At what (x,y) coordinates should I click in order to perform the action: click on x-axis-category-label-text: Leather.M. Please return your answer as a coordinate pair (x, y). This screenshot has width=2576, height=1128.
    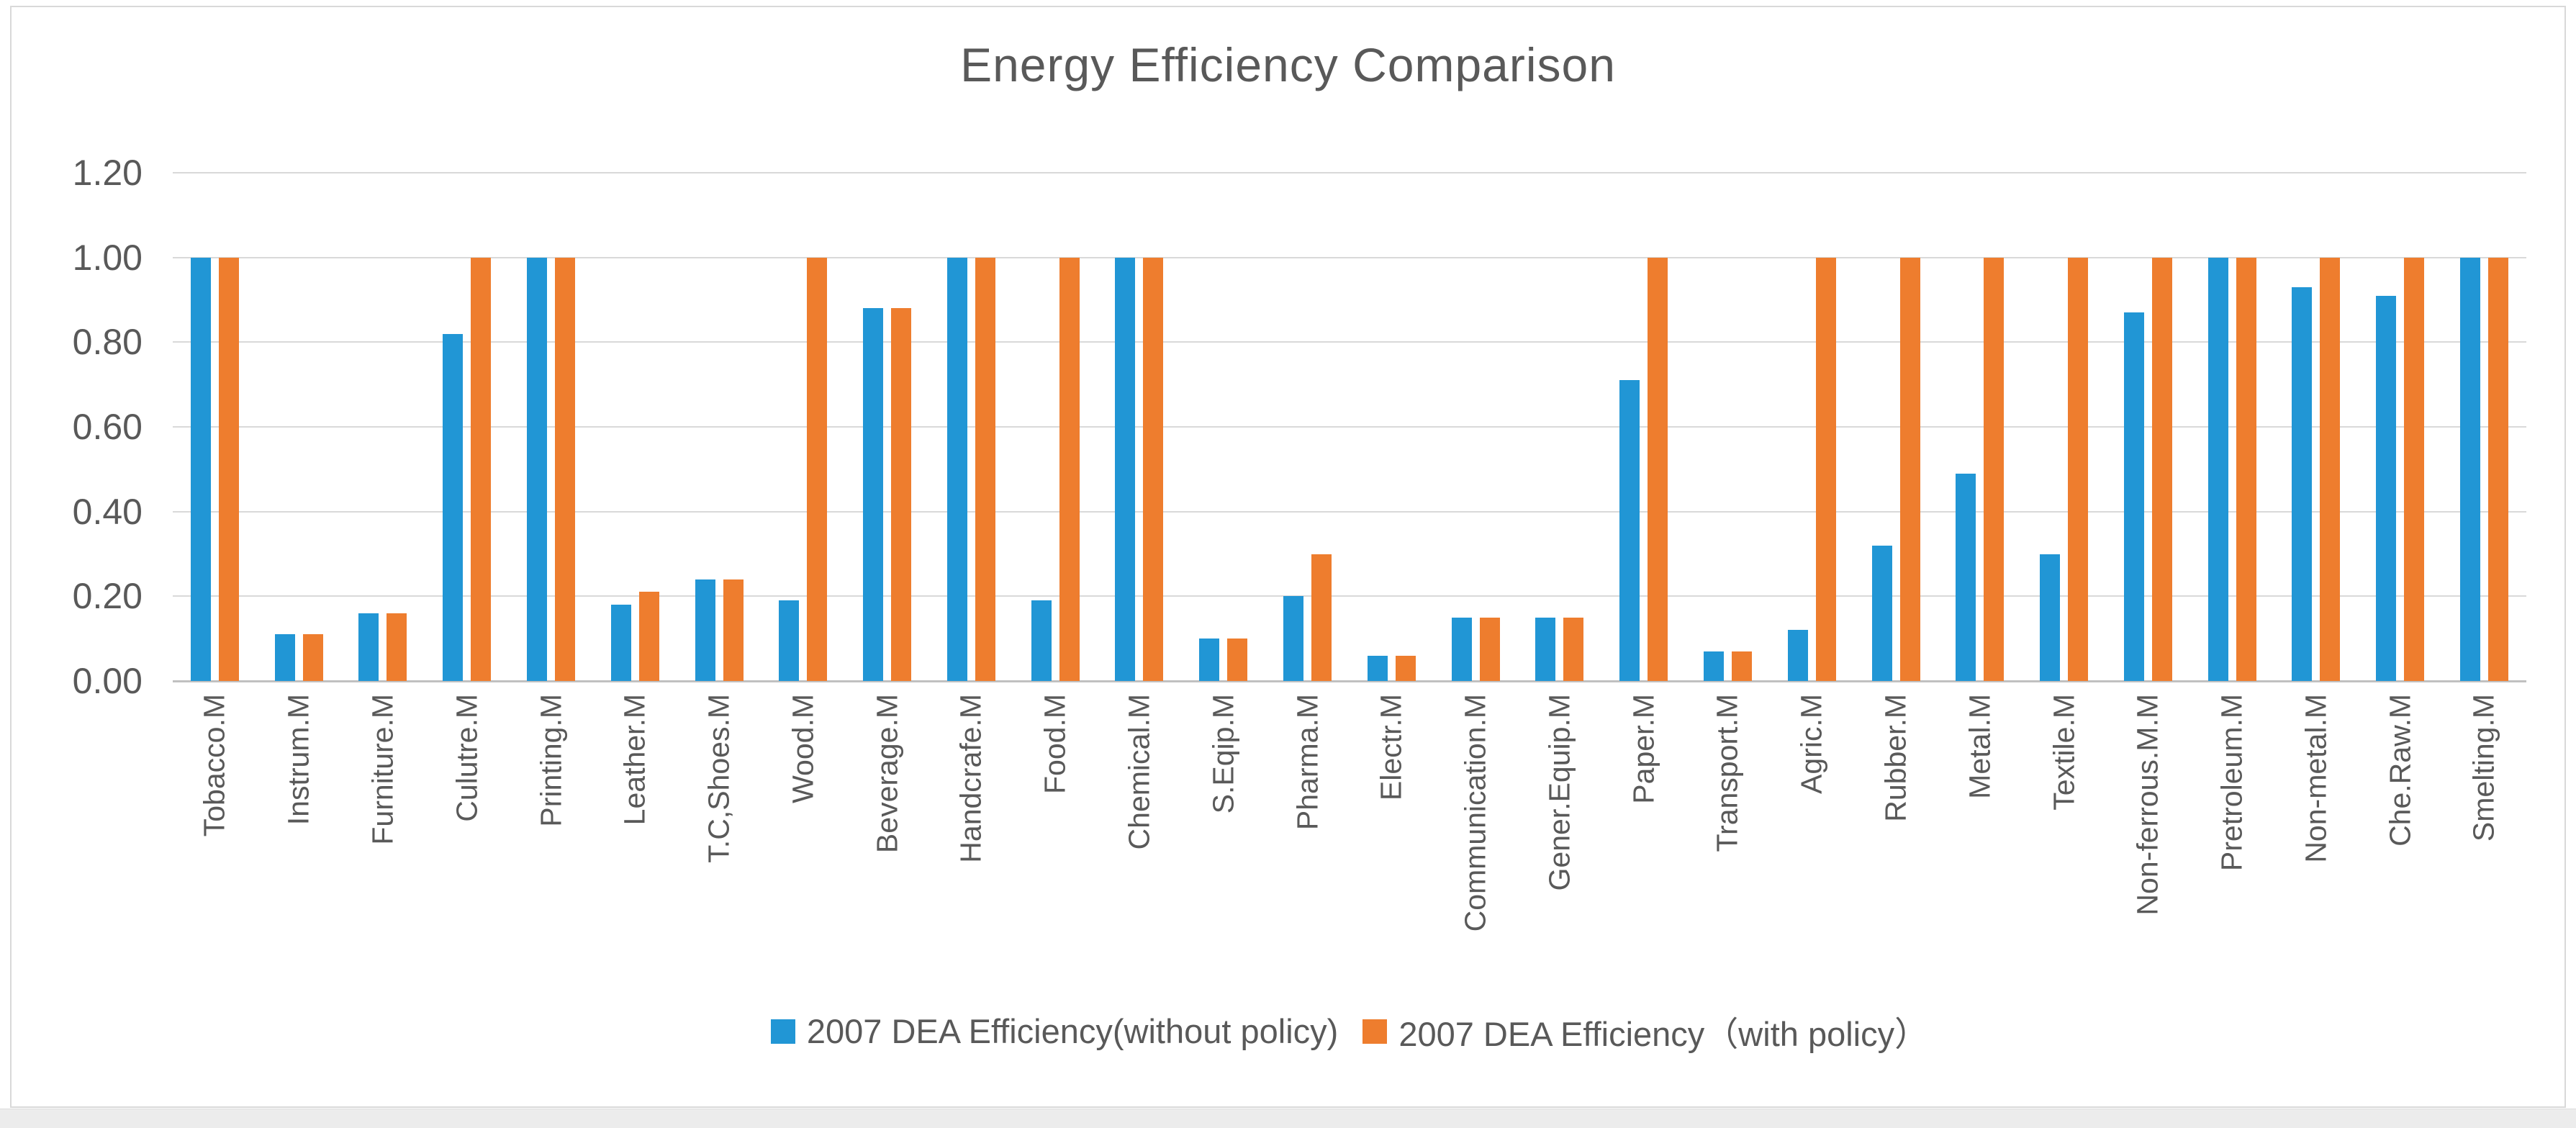
    Looking at the image, I should click on (634, 760).